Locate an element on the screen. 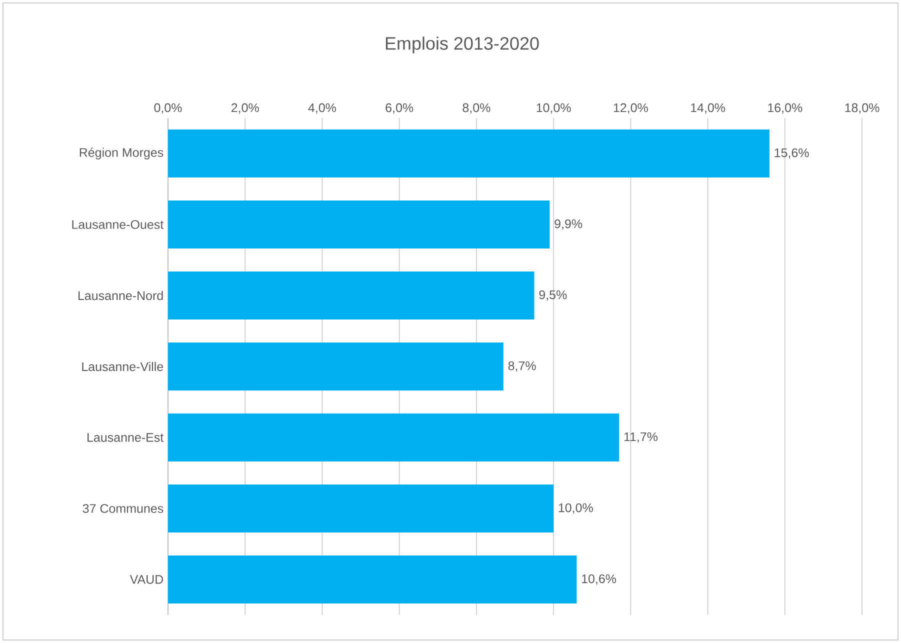 The width and height of the screenshot is (901, 643). data-label: 10,0% is located at coordinates (575, 508).